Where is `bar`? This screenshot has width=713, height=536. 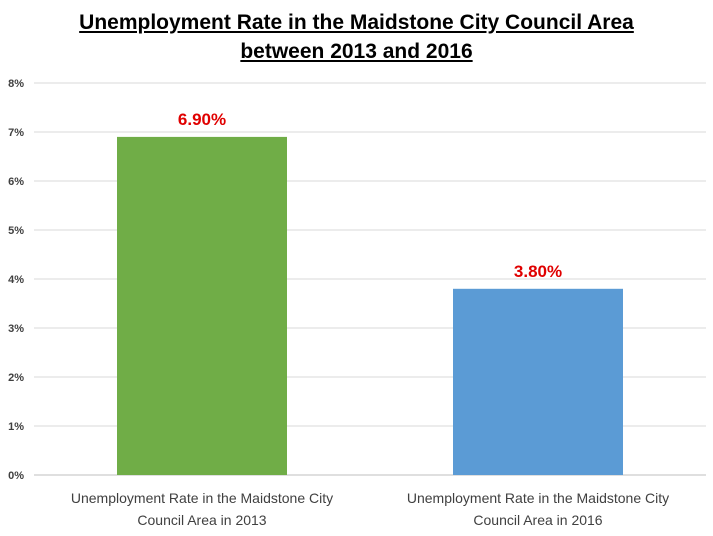 bar is located at coordinates (538, 381).